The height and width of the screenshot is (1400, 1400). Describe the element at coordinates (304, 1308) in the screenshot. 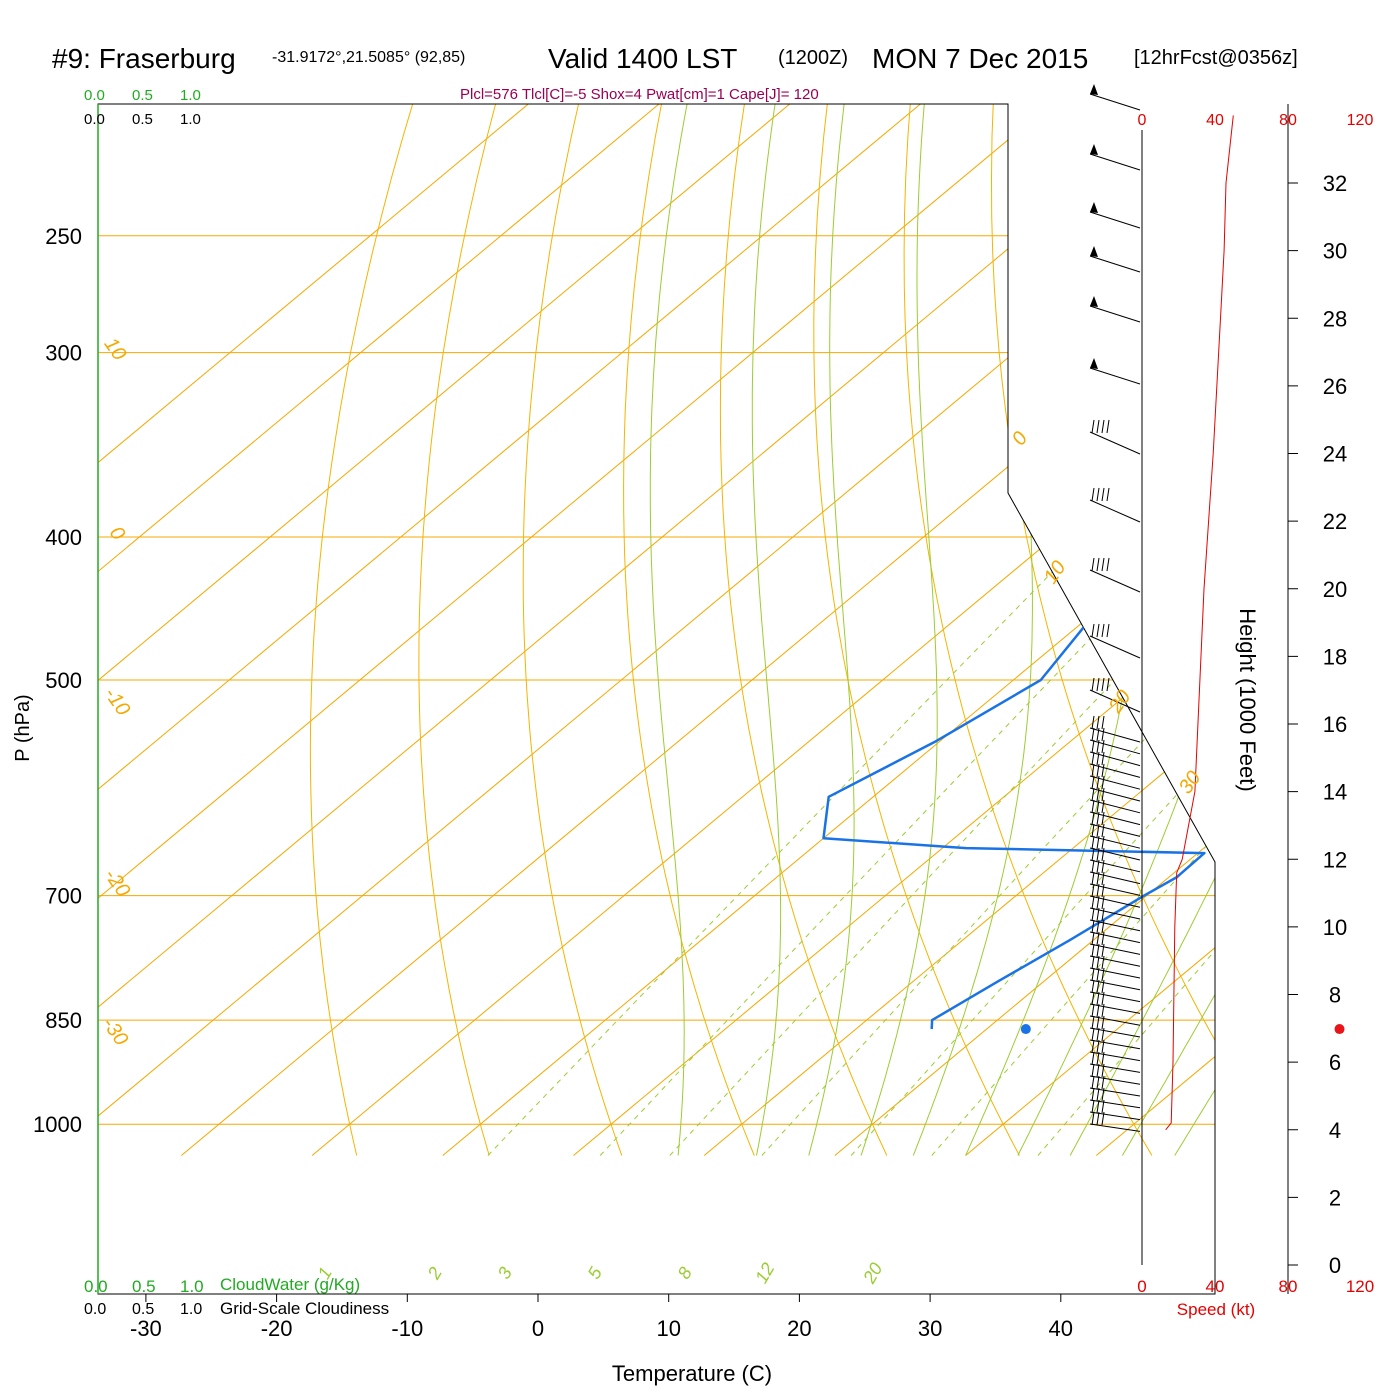

I see `cloudiness-label: Grid-Scale Cloudiness` at that location.